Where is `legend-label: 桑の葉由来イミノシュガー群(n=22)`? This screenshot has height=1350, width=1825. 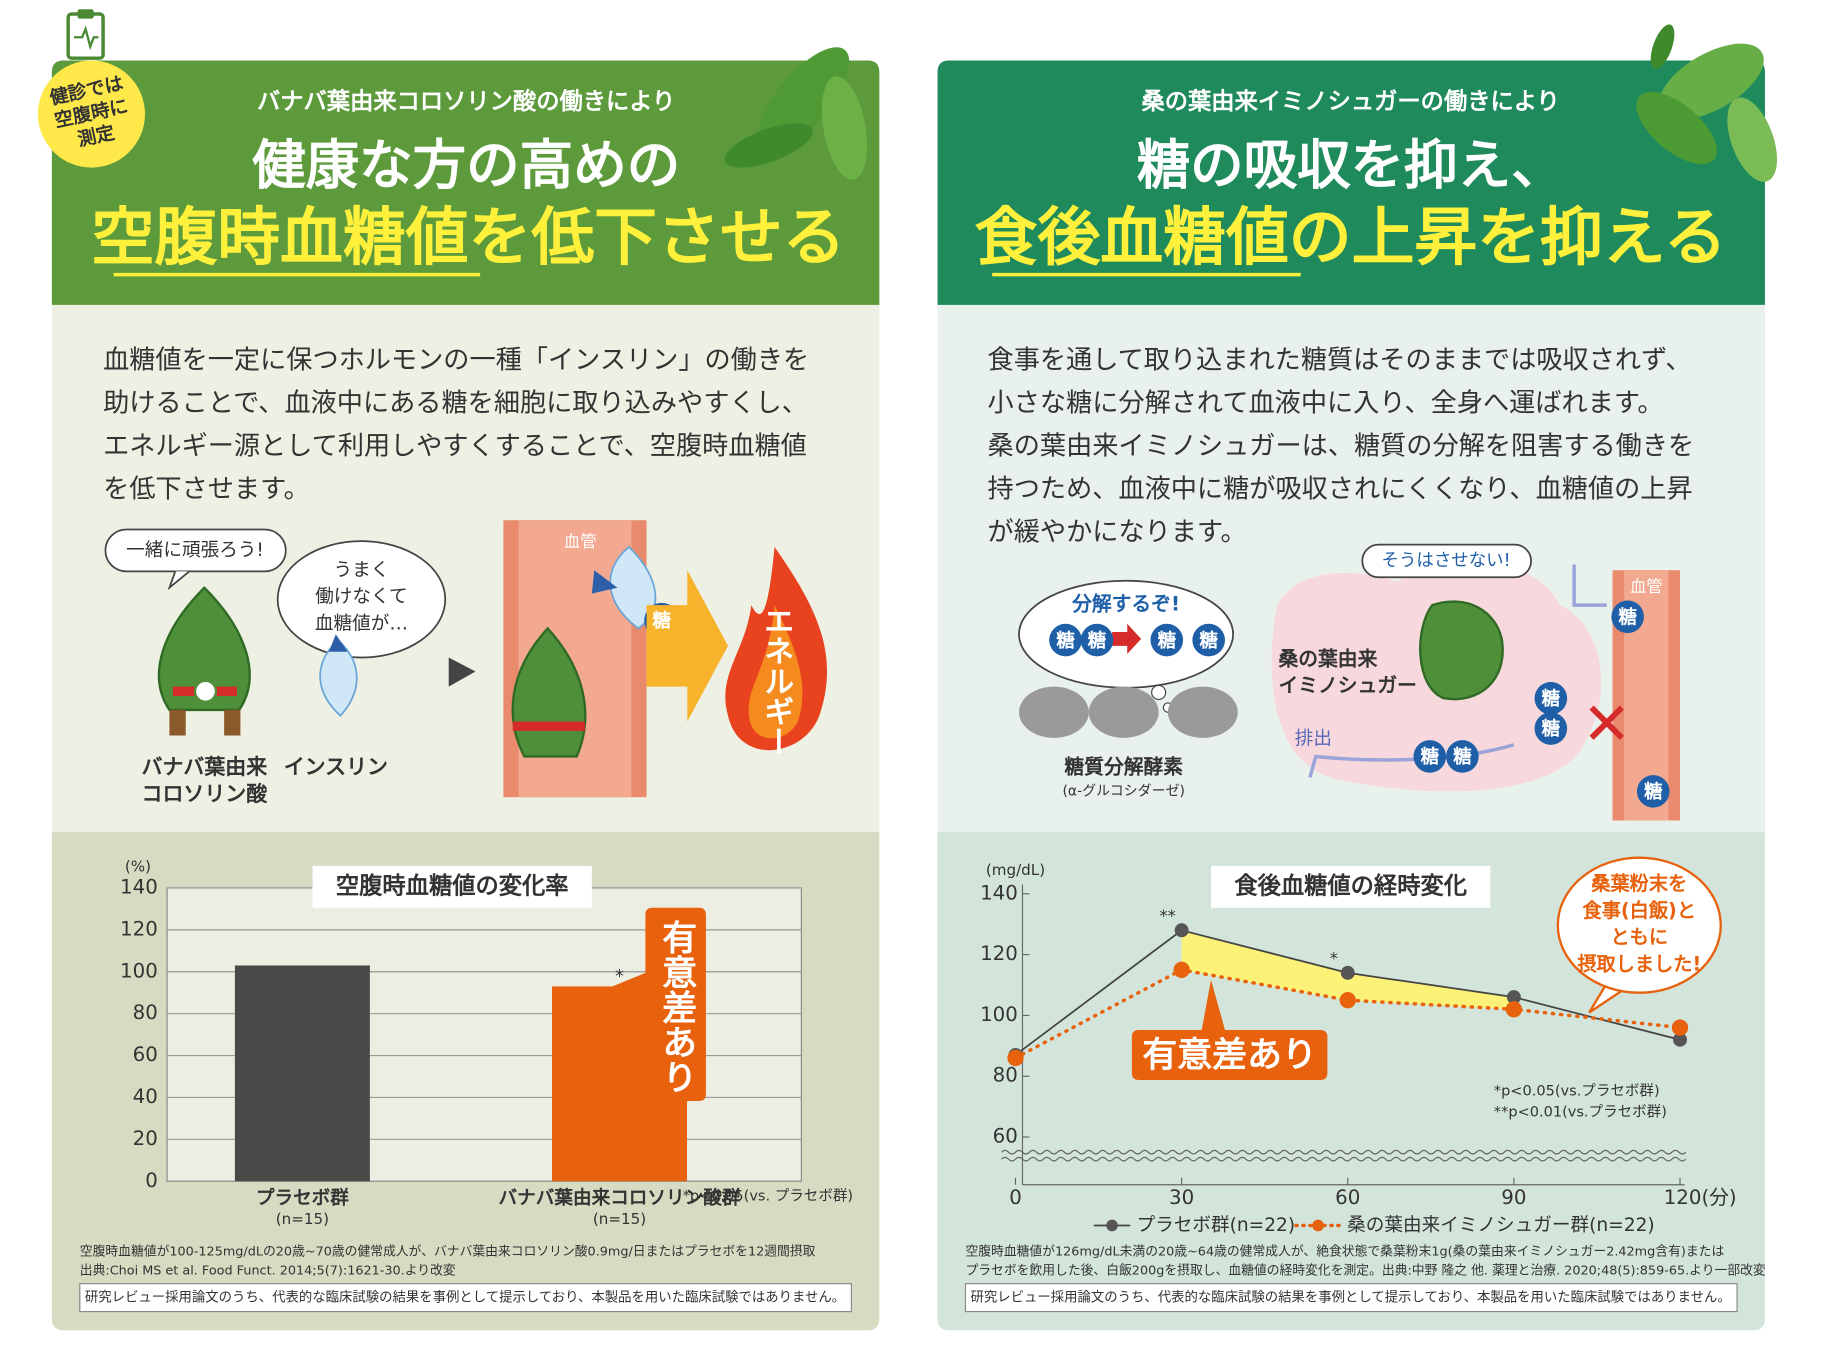 legend-label: 桑の葉由来イミノシュガー群(n=22) is located at coordinates (1501, 1225).